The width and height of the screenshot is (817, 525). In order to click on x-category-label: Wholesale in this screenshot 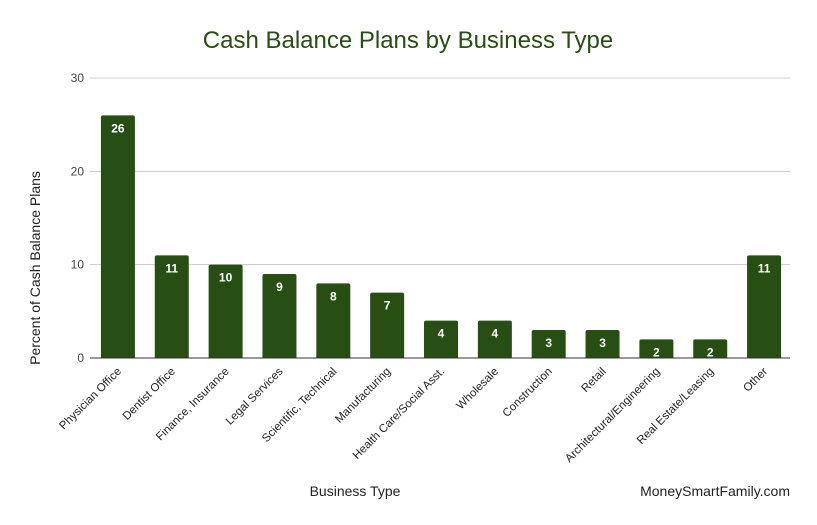, I will do `click(478, 389)`.